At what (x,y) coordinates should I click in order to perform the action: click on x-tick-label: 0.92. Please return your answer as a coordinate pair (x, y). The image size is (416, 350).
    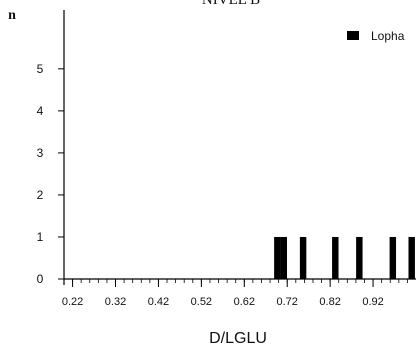
    Looking at the image, I should click on (372, 302).